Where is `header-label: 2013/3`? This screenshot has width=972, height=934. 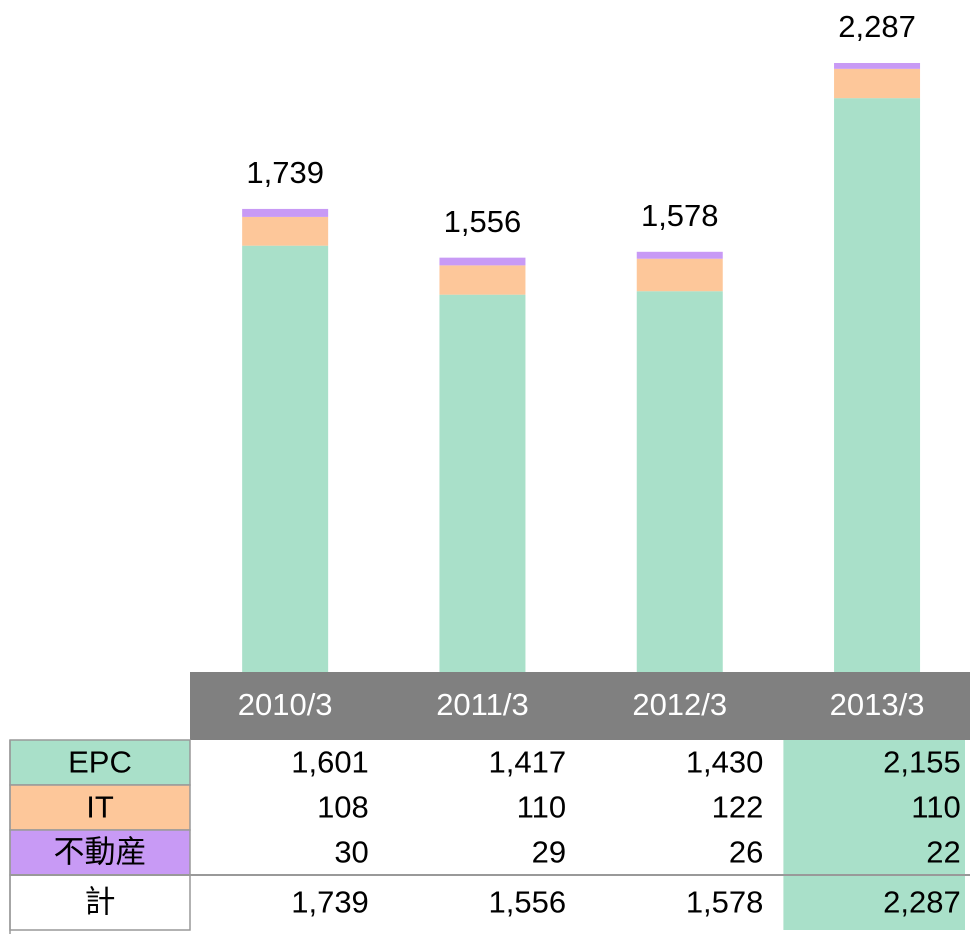 header-label: 2013/3 is located at coordinates (877, 704).